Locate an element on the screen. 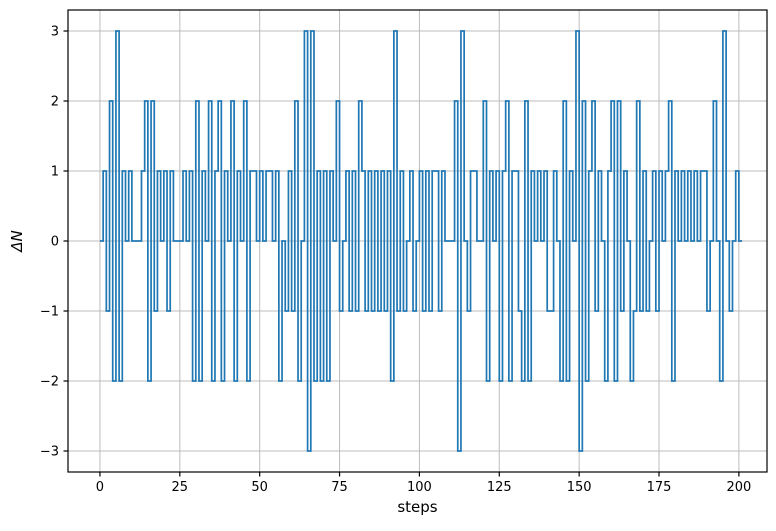 This screenshot has width=776, height=531. x-tick-label: 175 is located at coordinates (659, 487).